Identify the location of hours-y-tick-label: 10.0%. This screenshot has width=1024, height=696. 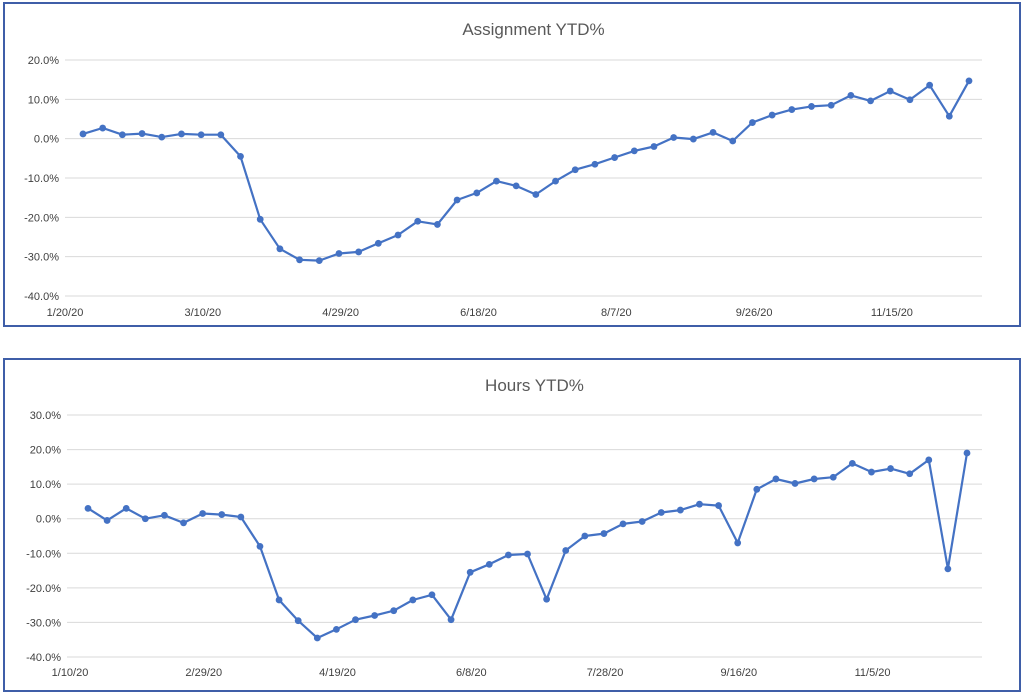
(45, 485).